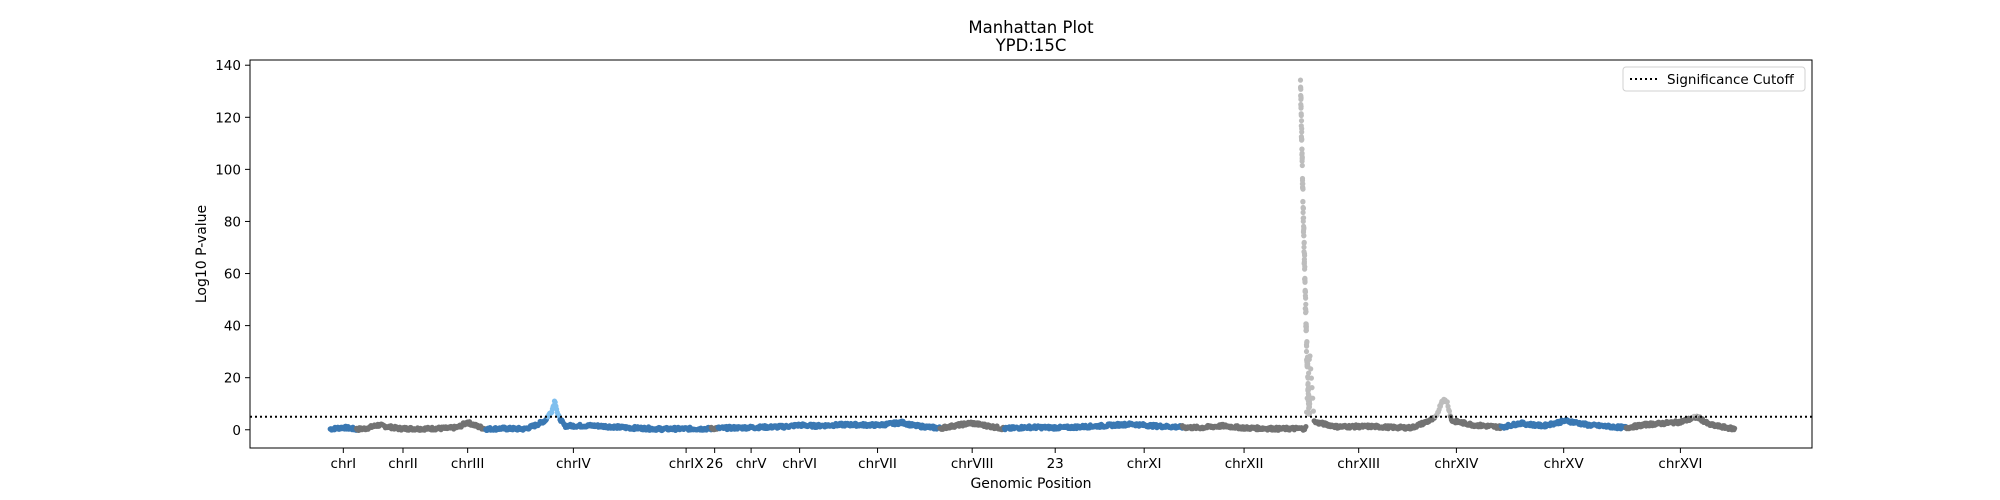 This screenshot has width=2000, height=500. Describe the element at coordinates (1564, 464) in the screenshot. I see `x-tick-label: chrXV` at that location.